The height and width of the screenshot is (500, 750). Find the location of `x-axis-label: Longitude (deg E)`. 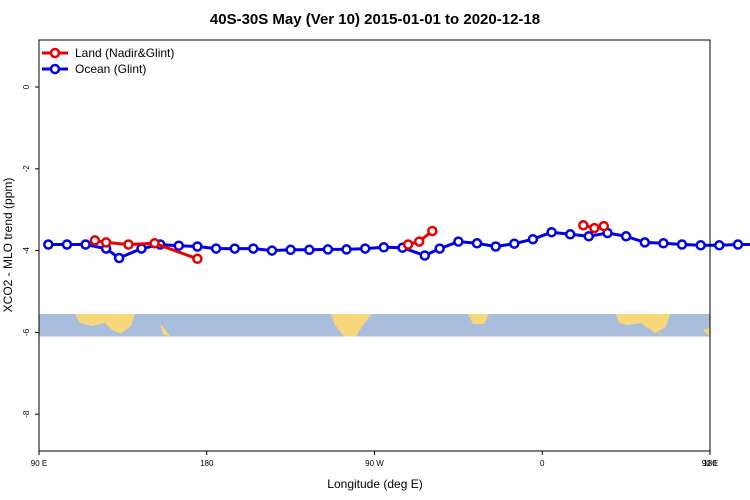

x-axis-label: Longitude (deg E) is located at coordinates (374, 484).